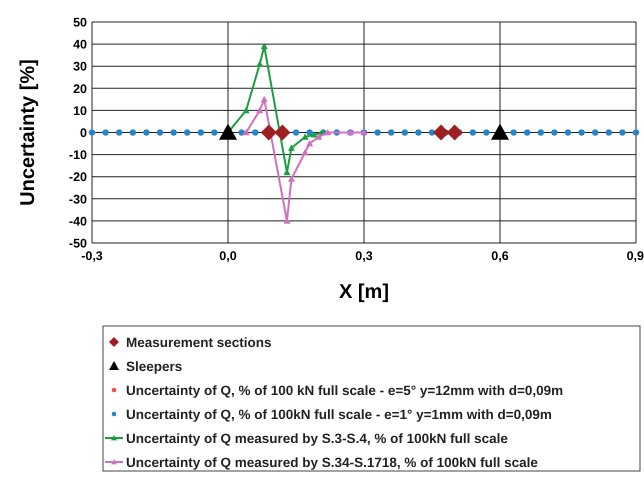 The width and height of the screenshot is (644, 478). What do you see at coordinates (364, 256) in the screenshot?
I see `x-tick-label: 0,3` at bounding box center [364, 256].